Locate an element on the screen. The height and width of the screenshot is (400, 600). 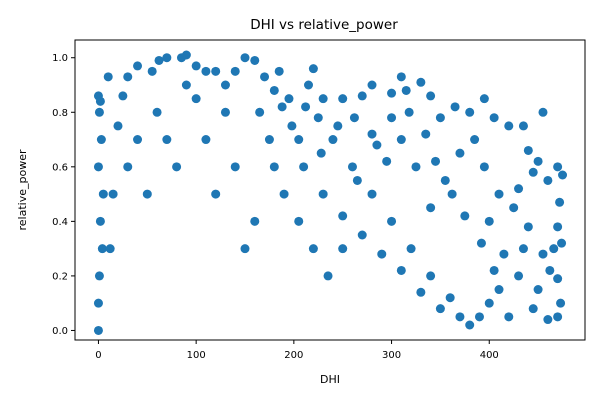
x-tick-label: 300 is located at coordinates (391, 355).